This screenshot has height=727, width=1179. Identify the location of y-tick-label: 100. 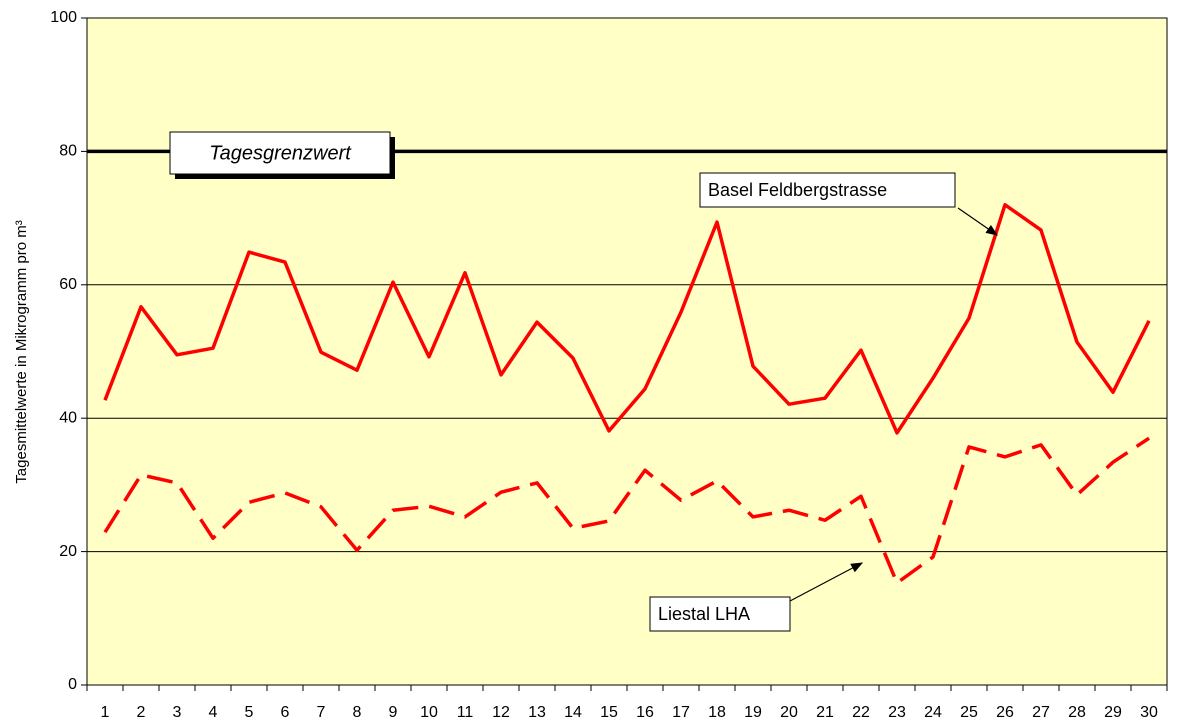
(63, 17).